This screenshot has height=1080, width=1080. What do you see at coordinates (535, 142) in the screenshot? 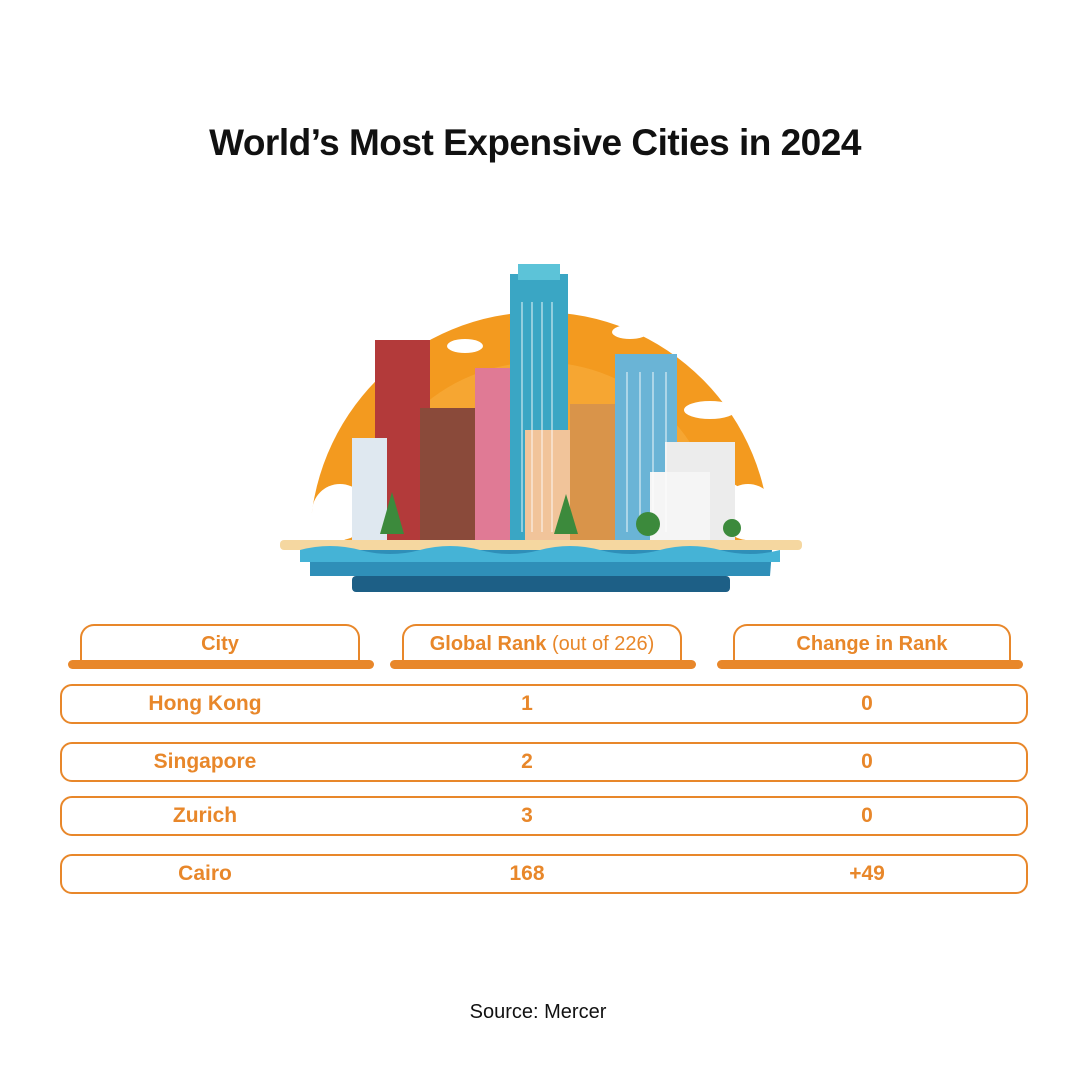
I see `page-title: World’s Most Expensive Cities in 2024` at bounding box center [535, 142].